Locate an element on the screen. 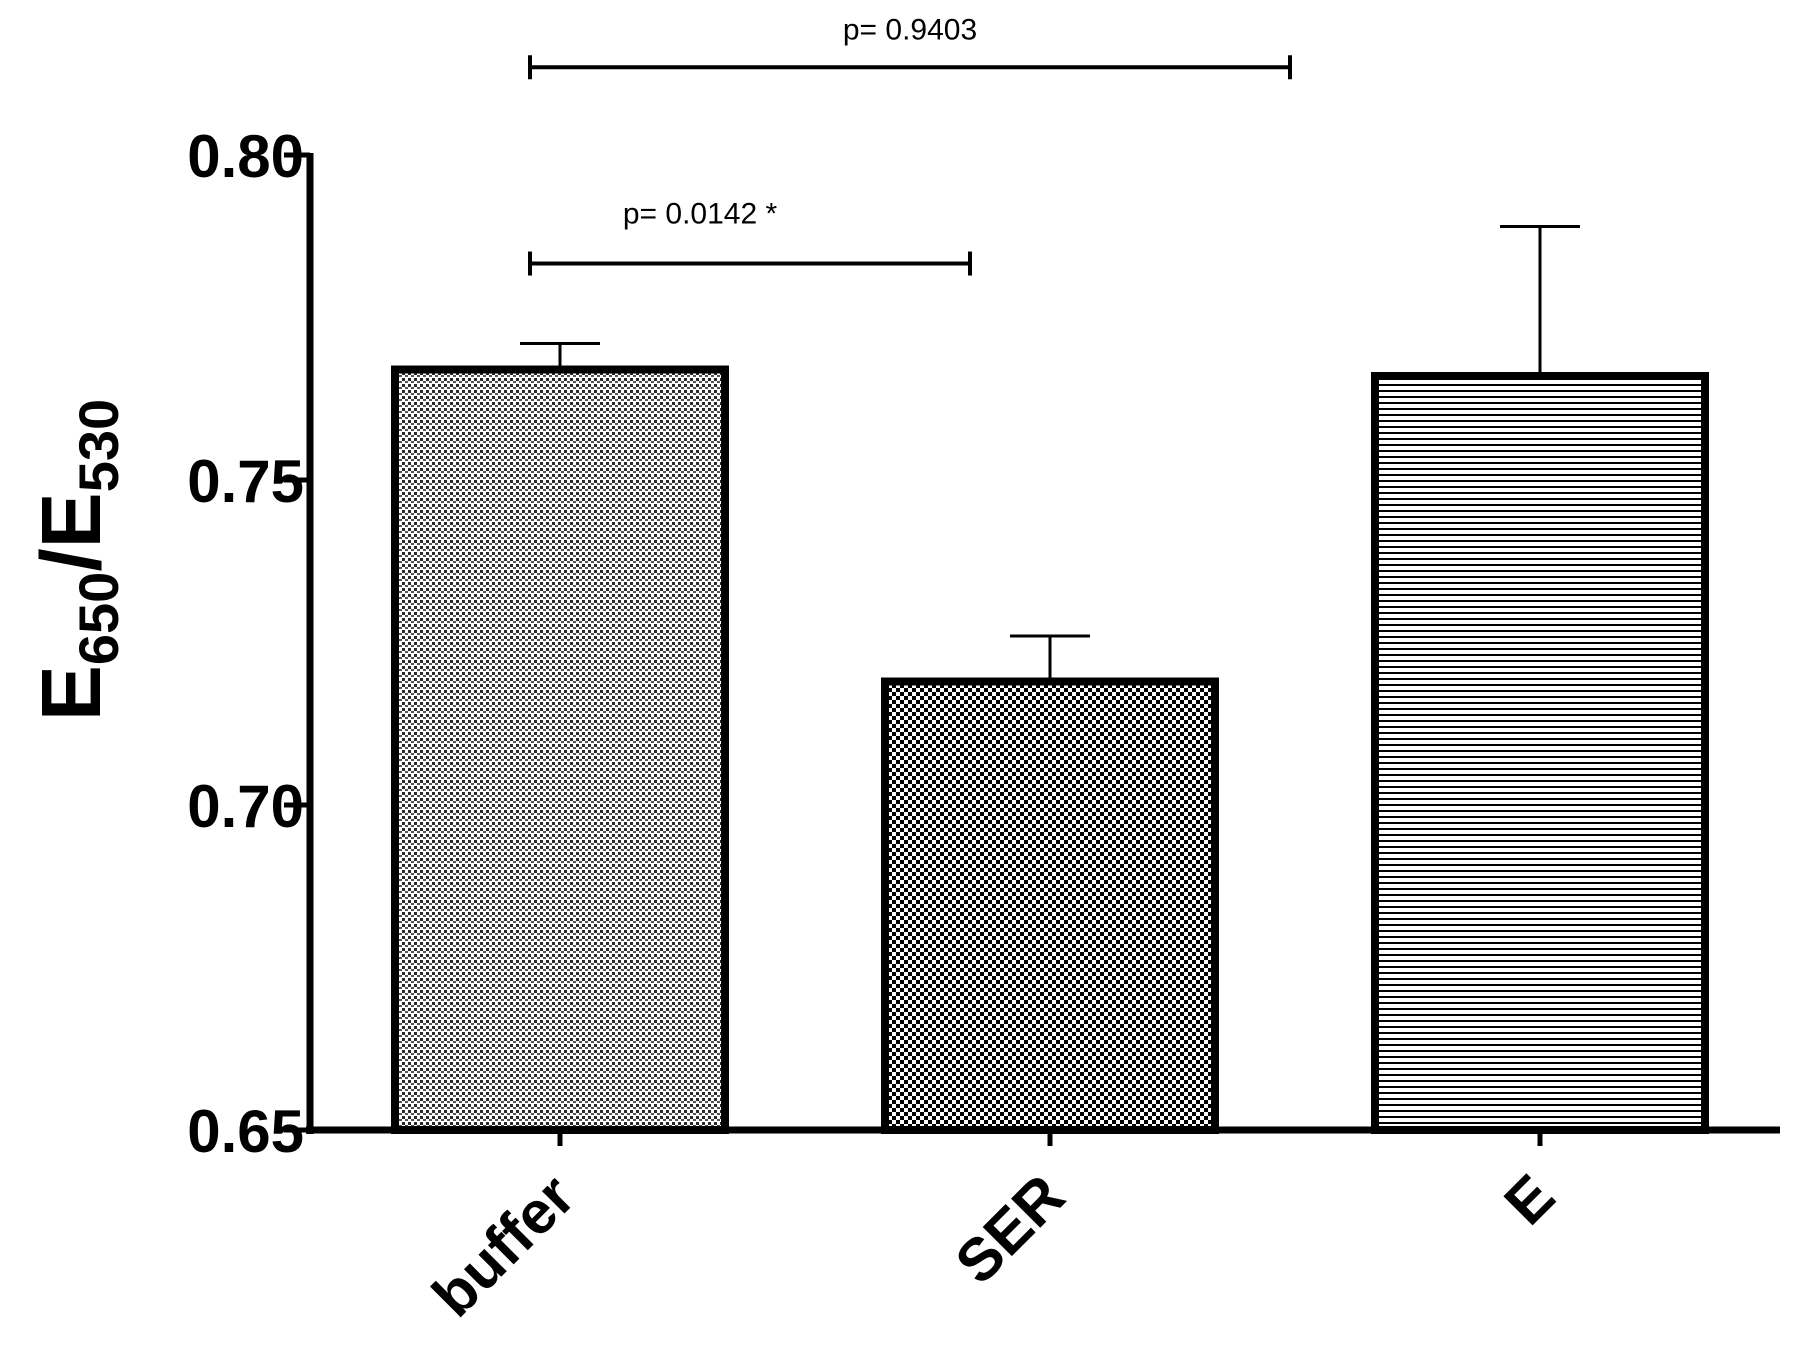 This screenshot has width=1800, height=1360. y-axis-label-sub2: 530 is located at coordinates (98, 445).